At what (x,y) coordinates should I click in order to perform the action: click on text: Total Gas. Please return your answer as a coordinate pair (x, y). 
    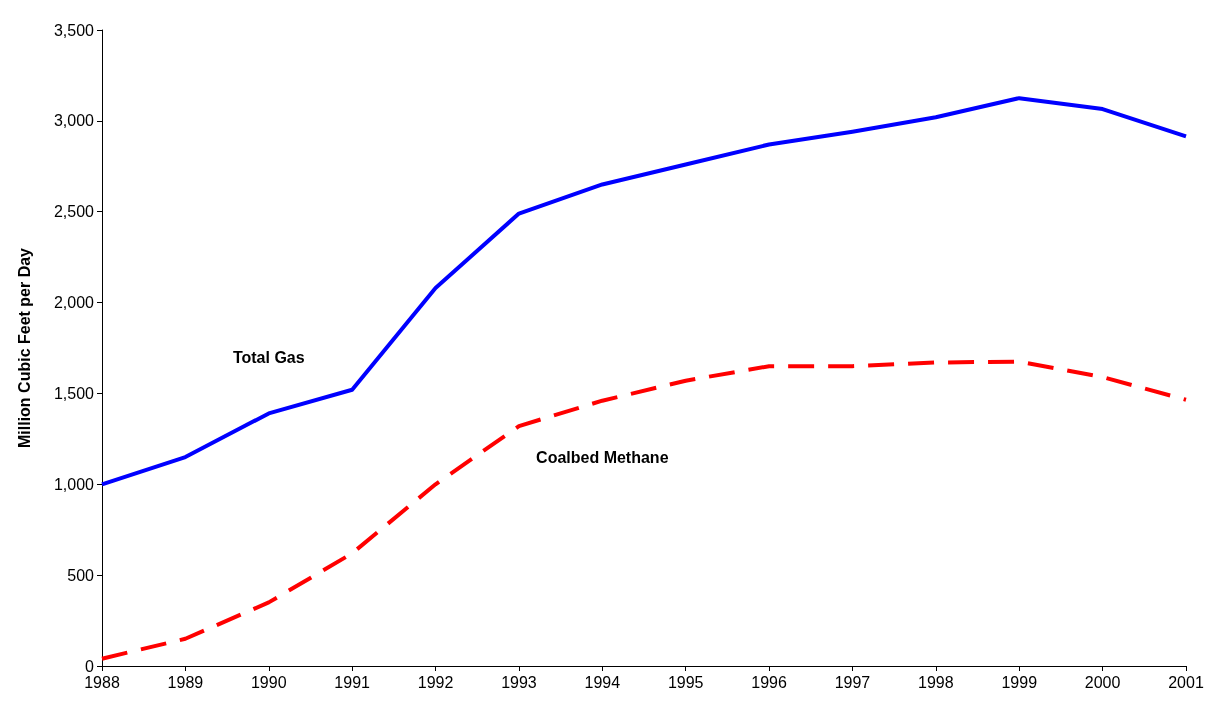
    Looking at the image, I should click on (268, 357).